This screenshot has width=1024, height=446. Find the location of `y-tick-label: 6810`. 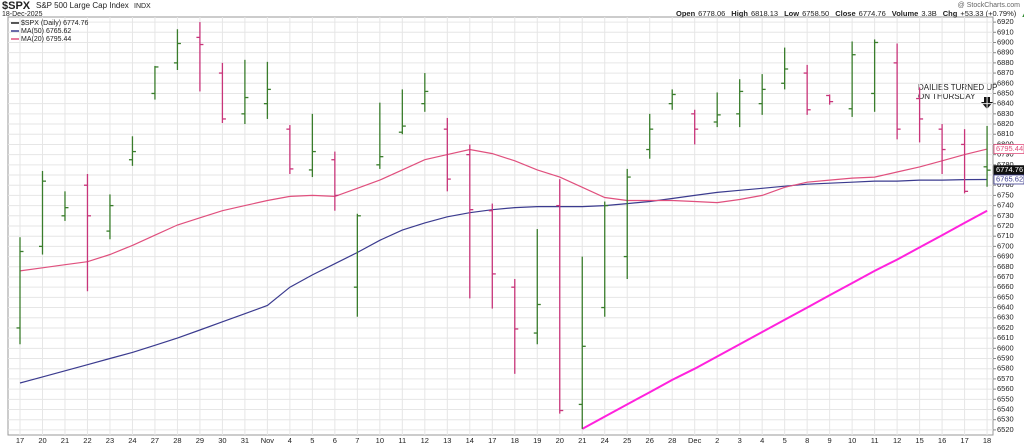

y-tick-label: 6810 is located at coordinates (1005, 133).